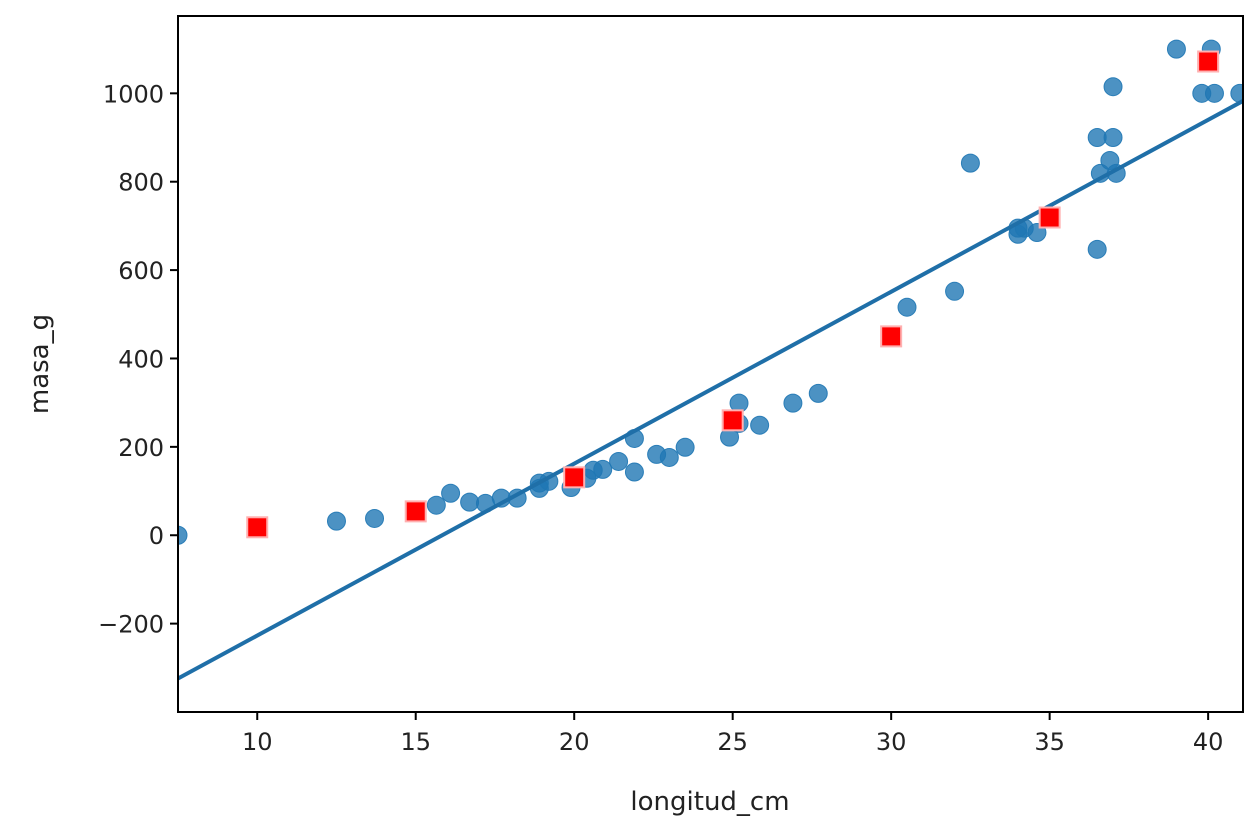 This screenshot has width=1256, height=836. What do you see at coordinates (141, 183) in the screenshot?
I see `y-tick-label: 800` at bounding box center [141, 183].